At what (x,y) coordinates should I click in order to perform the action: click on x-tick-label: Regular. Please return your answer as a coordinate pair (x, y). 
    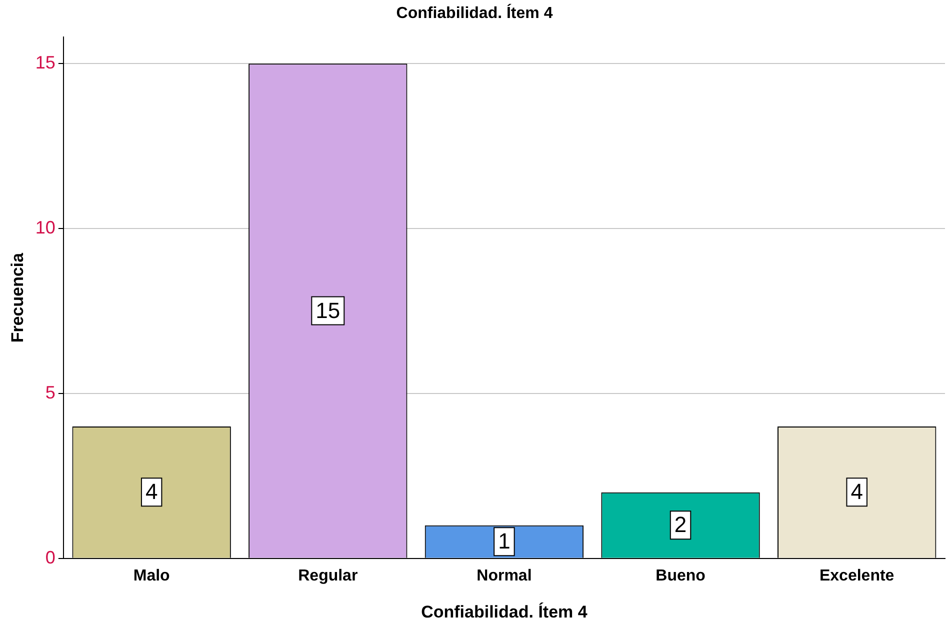
    Looking at the image, I should click on (328, 575).